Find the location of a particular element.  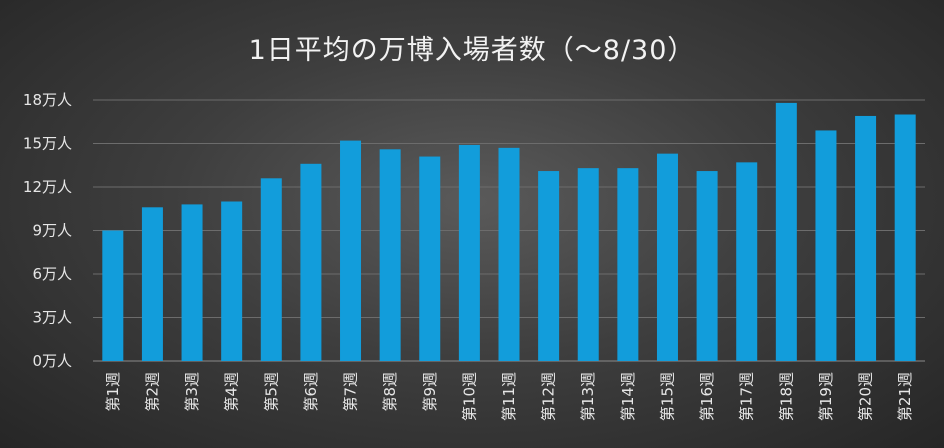

x-tick-label: 第6週 is located at coordinates (311, 392).